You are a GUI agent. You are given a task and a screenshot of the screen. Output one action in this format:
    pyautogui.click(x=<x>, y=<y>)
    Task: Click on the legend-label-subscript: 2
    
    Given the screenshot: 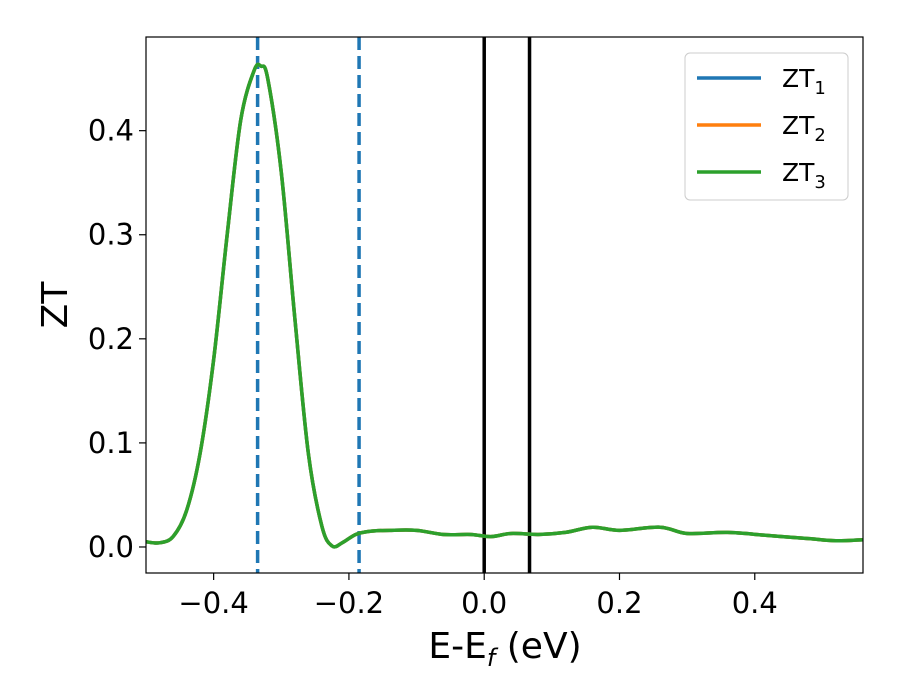 What is the action you would take?
    pyautogui.click(x=819, y=135)
    